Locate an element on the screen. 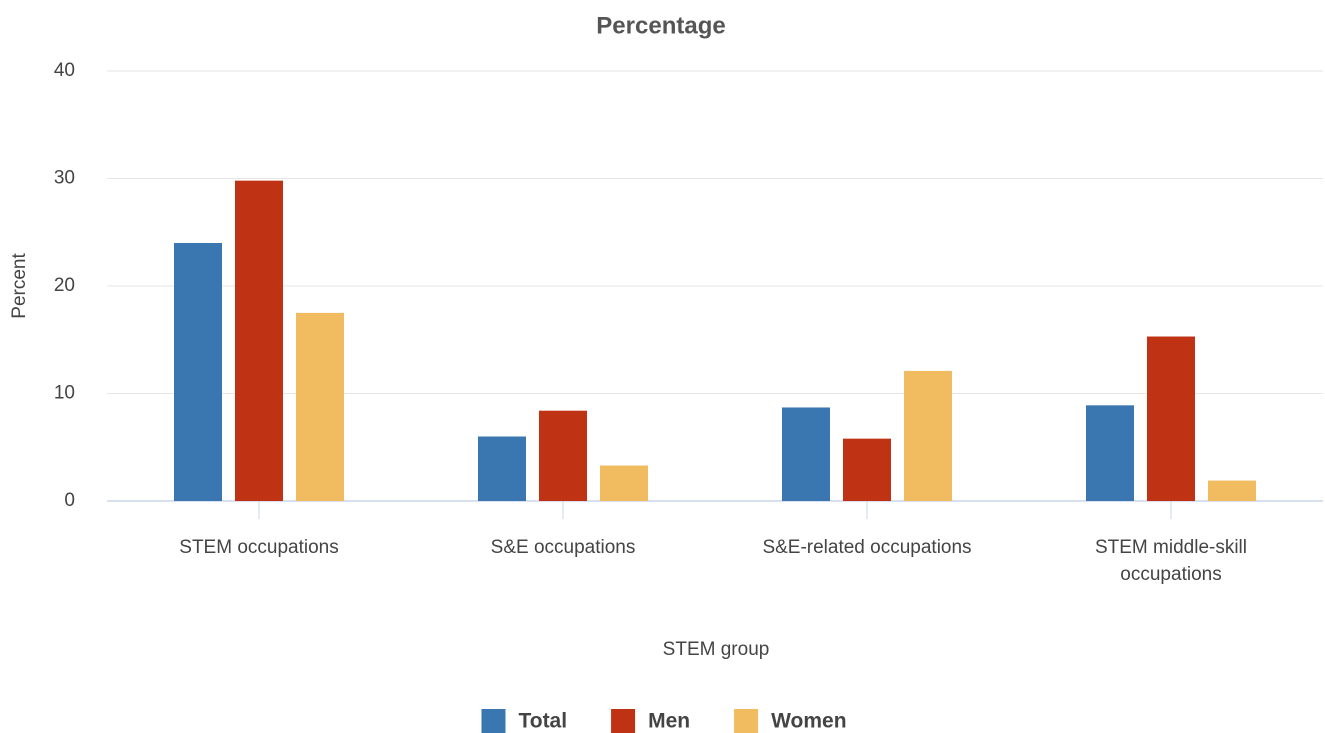 This screenshot has height=733, width=1325. legend: Total Men Women is located at coordinates (664, 721).